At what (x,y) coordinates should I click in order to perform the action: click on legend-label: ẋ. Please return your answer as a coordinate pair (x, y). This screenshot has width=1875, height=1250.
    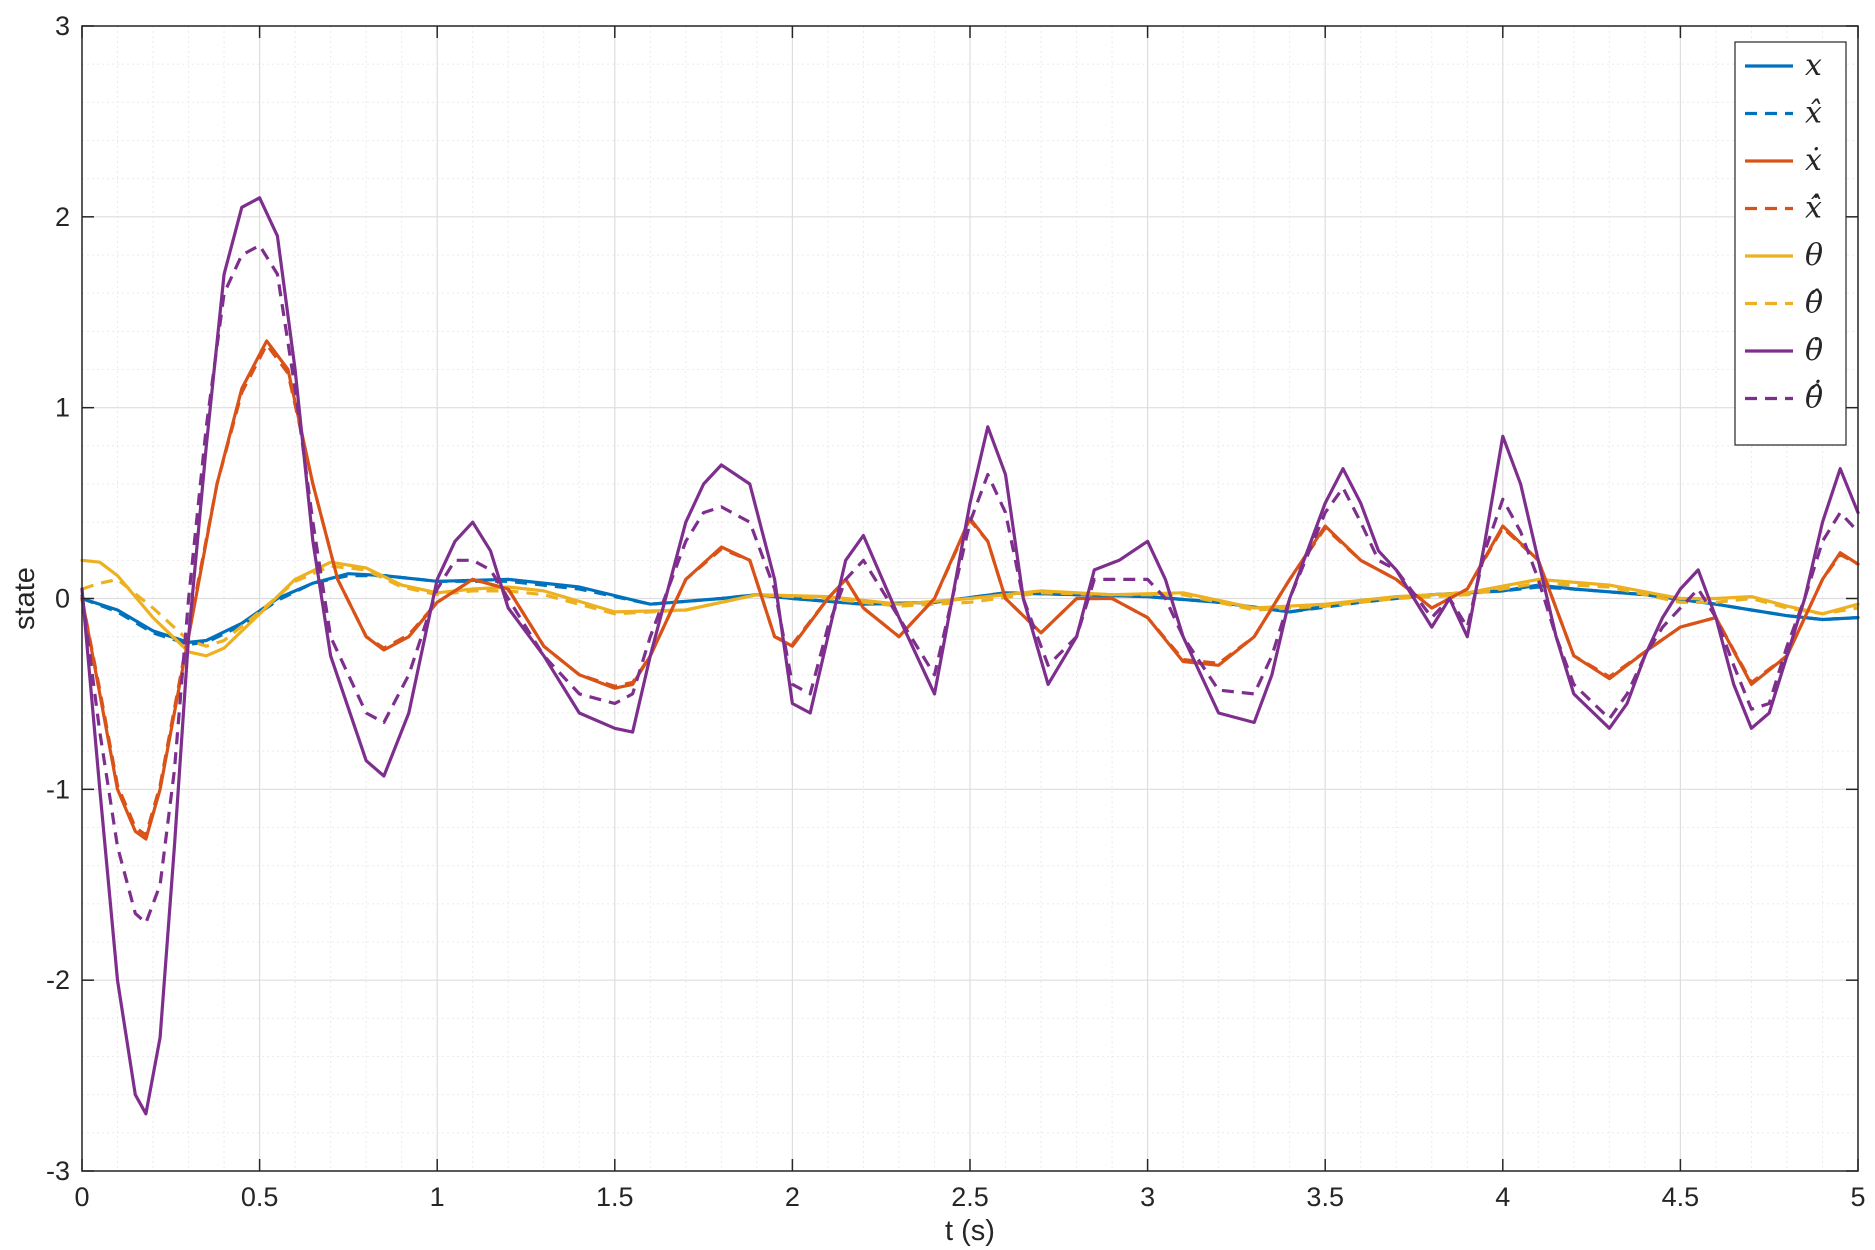
    Looking at the image, I should click on (1813, 160).